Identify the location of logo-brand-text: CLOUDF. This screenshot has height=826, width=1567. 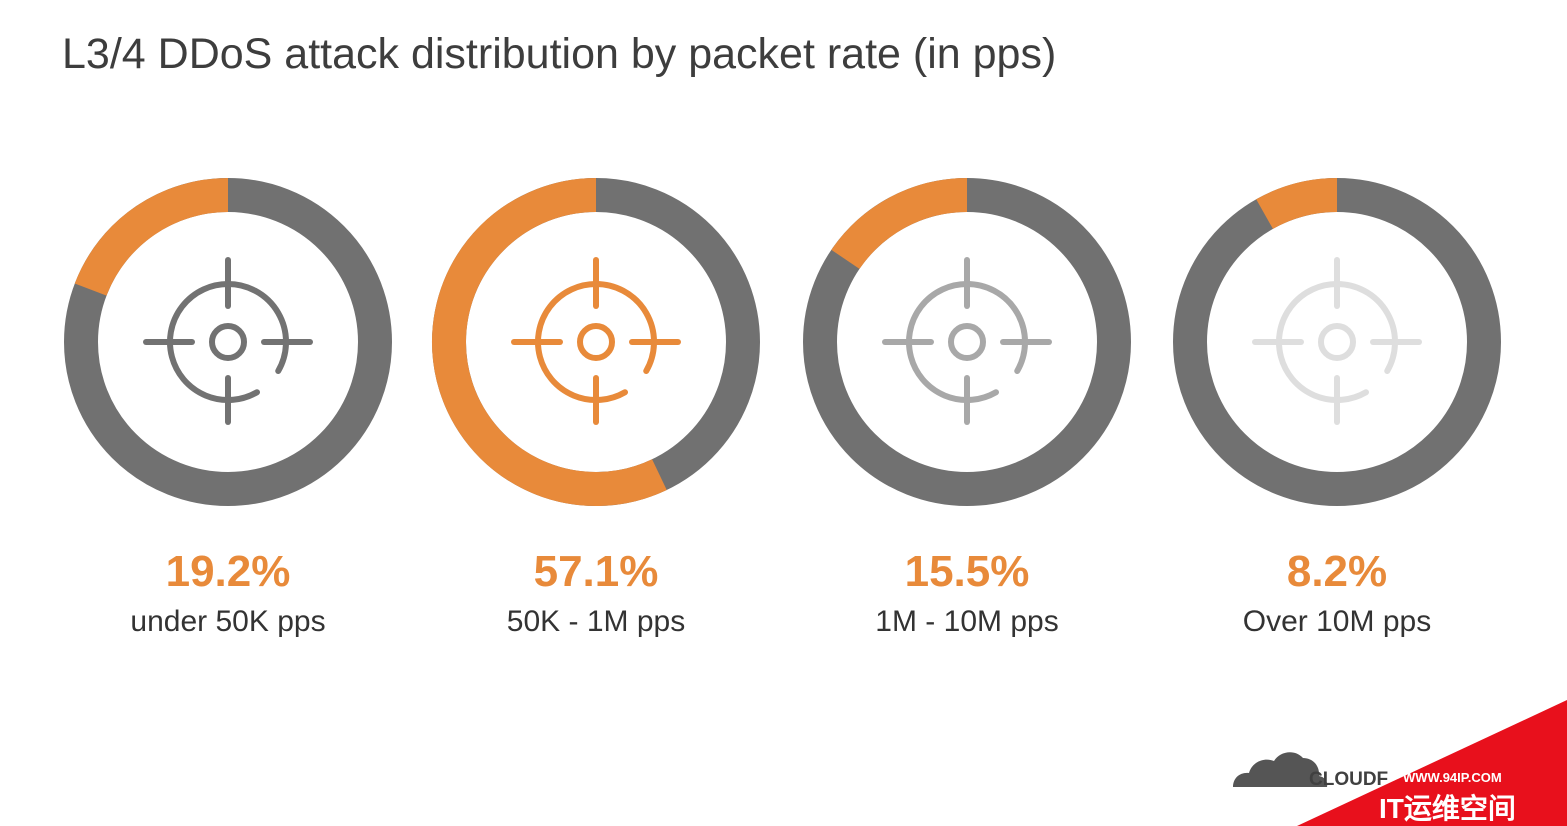
(1348, 779).